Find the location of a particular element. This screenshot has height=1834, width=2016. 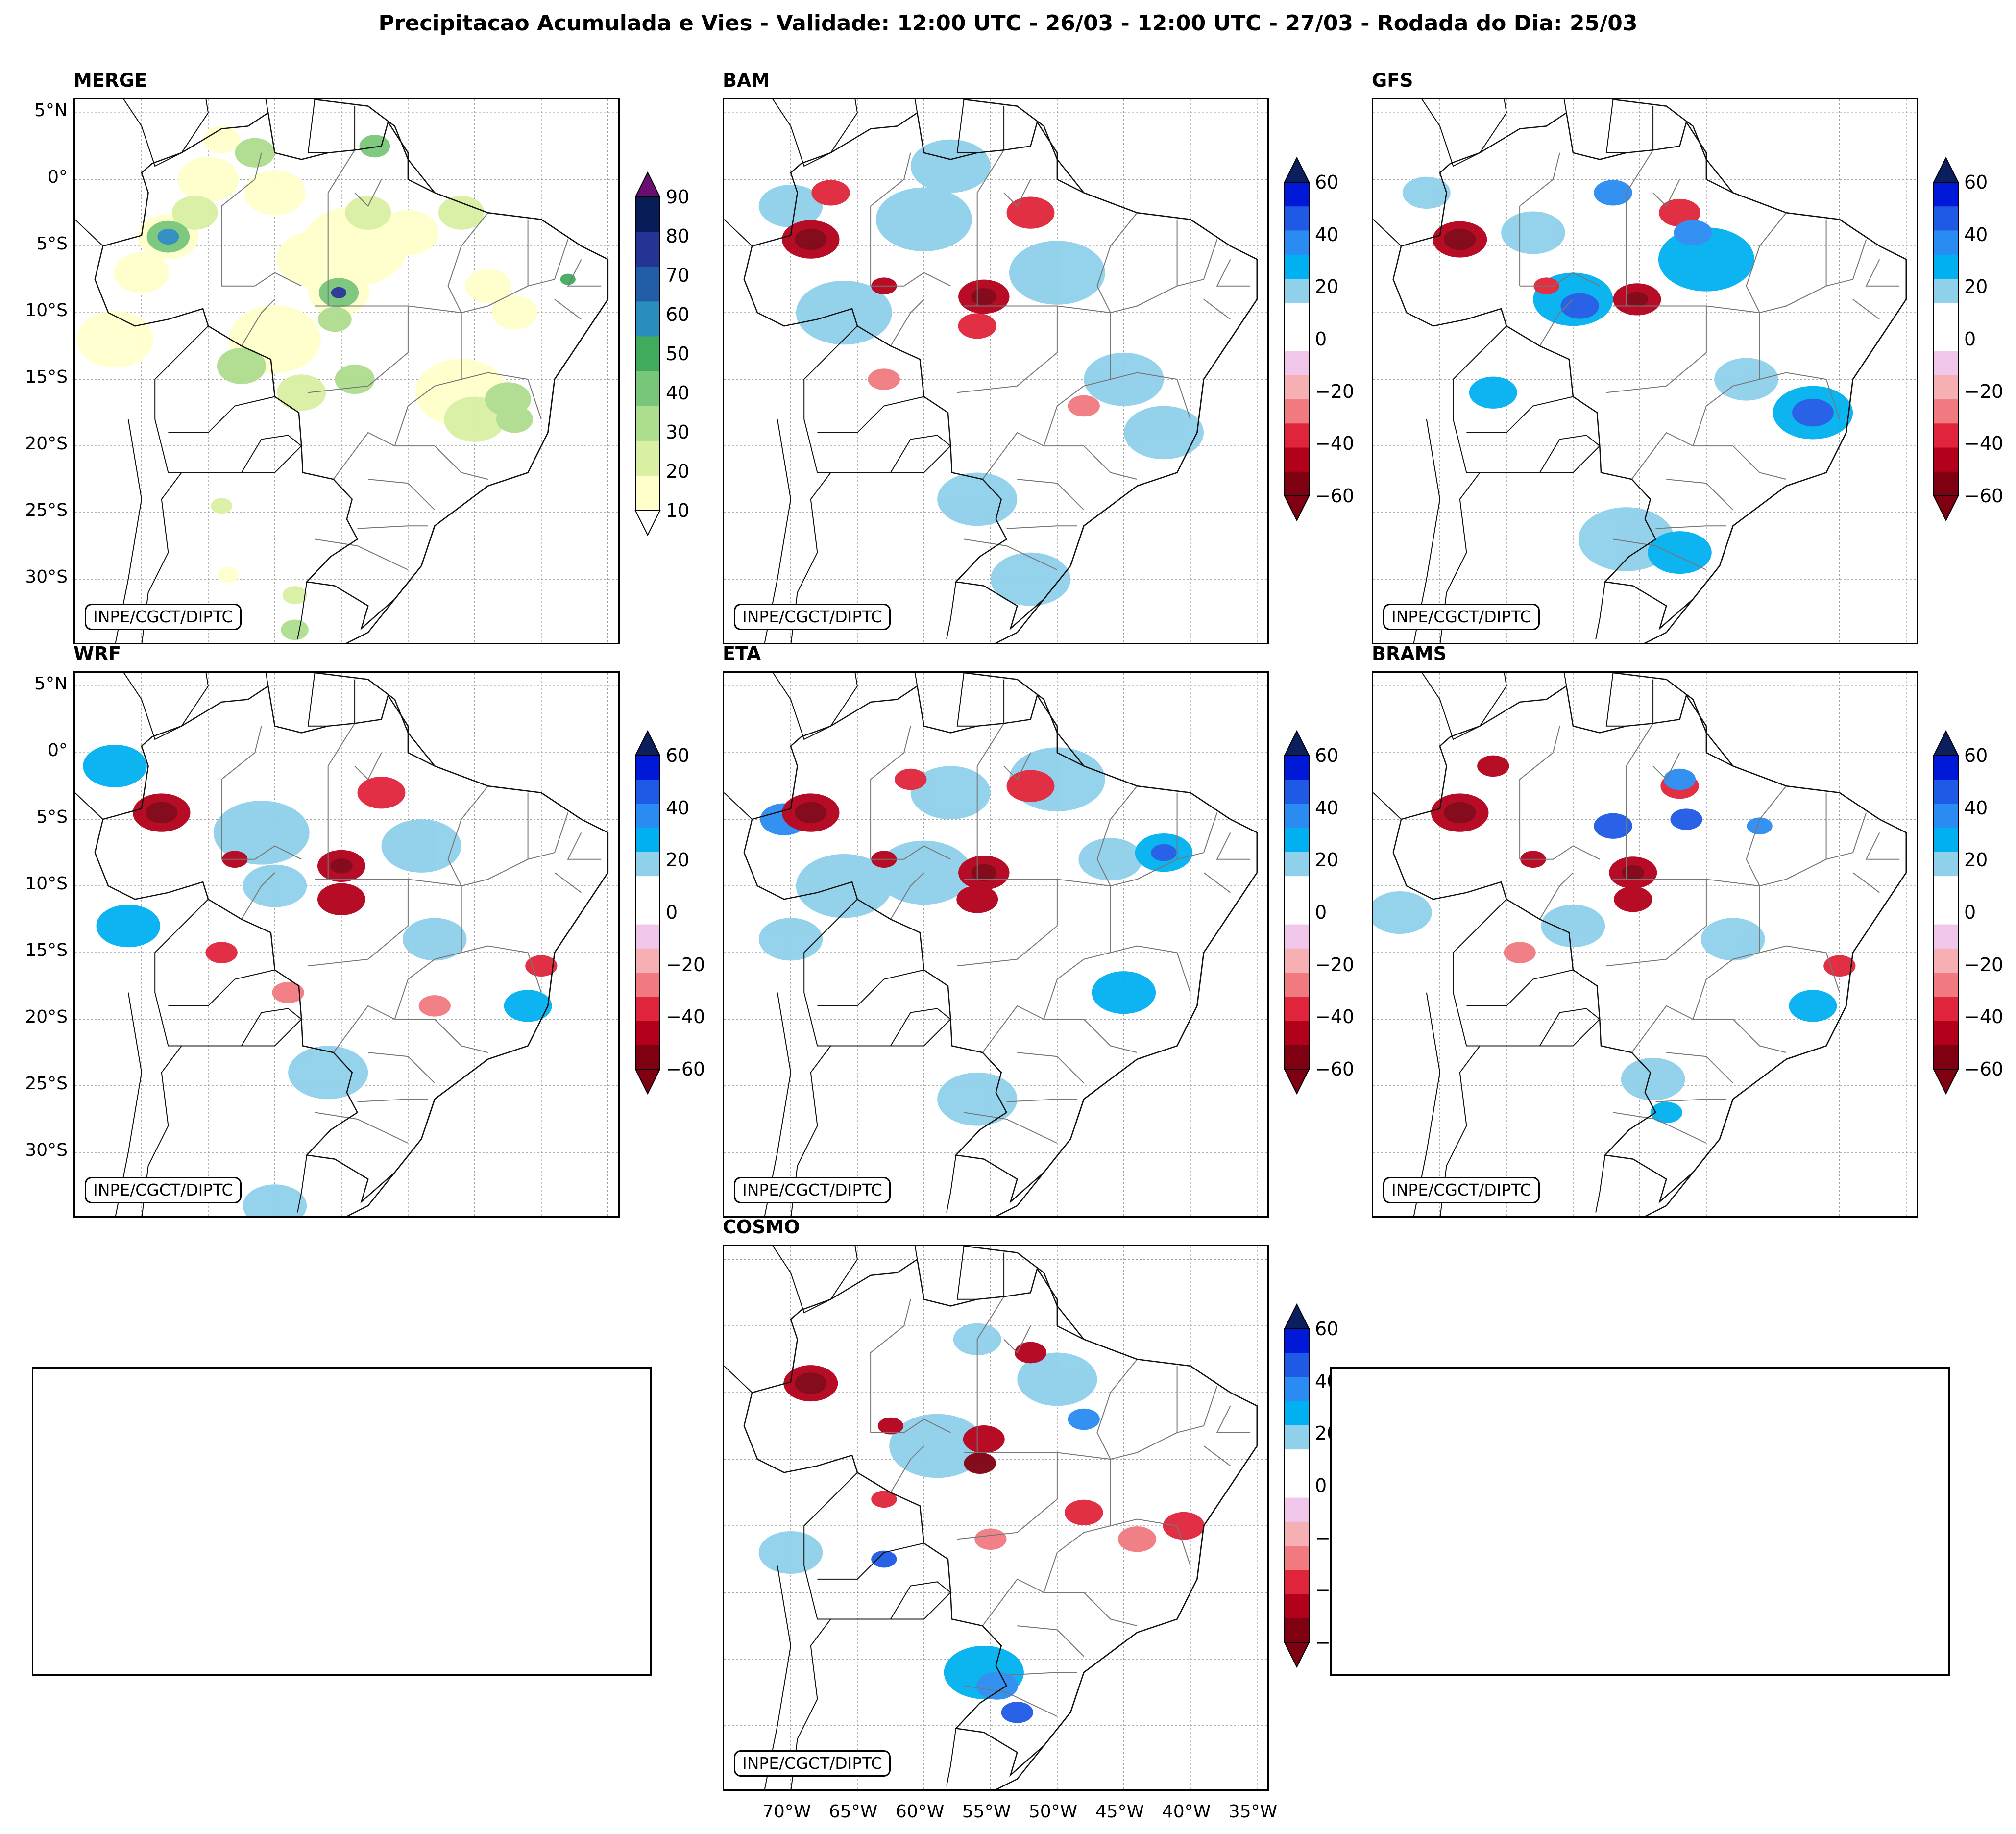

latitude-label: 20°S is located at coordinates (46, 1017).